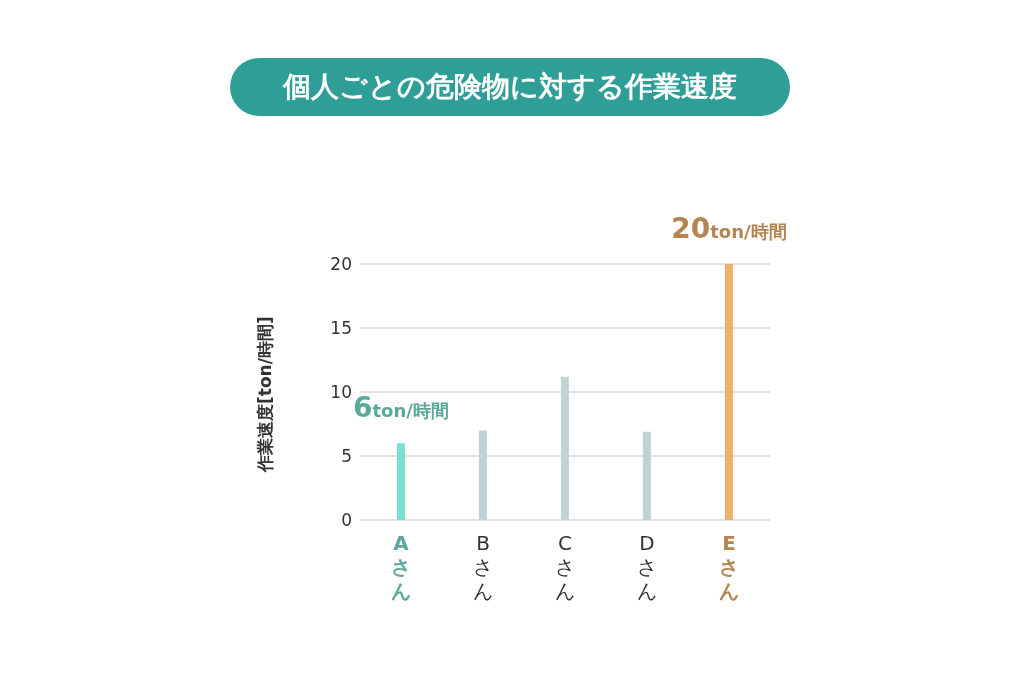 The width and height of the screenshot is (1020, 680). I want to click on data-label: 20ton/時間, so click(729, 228).